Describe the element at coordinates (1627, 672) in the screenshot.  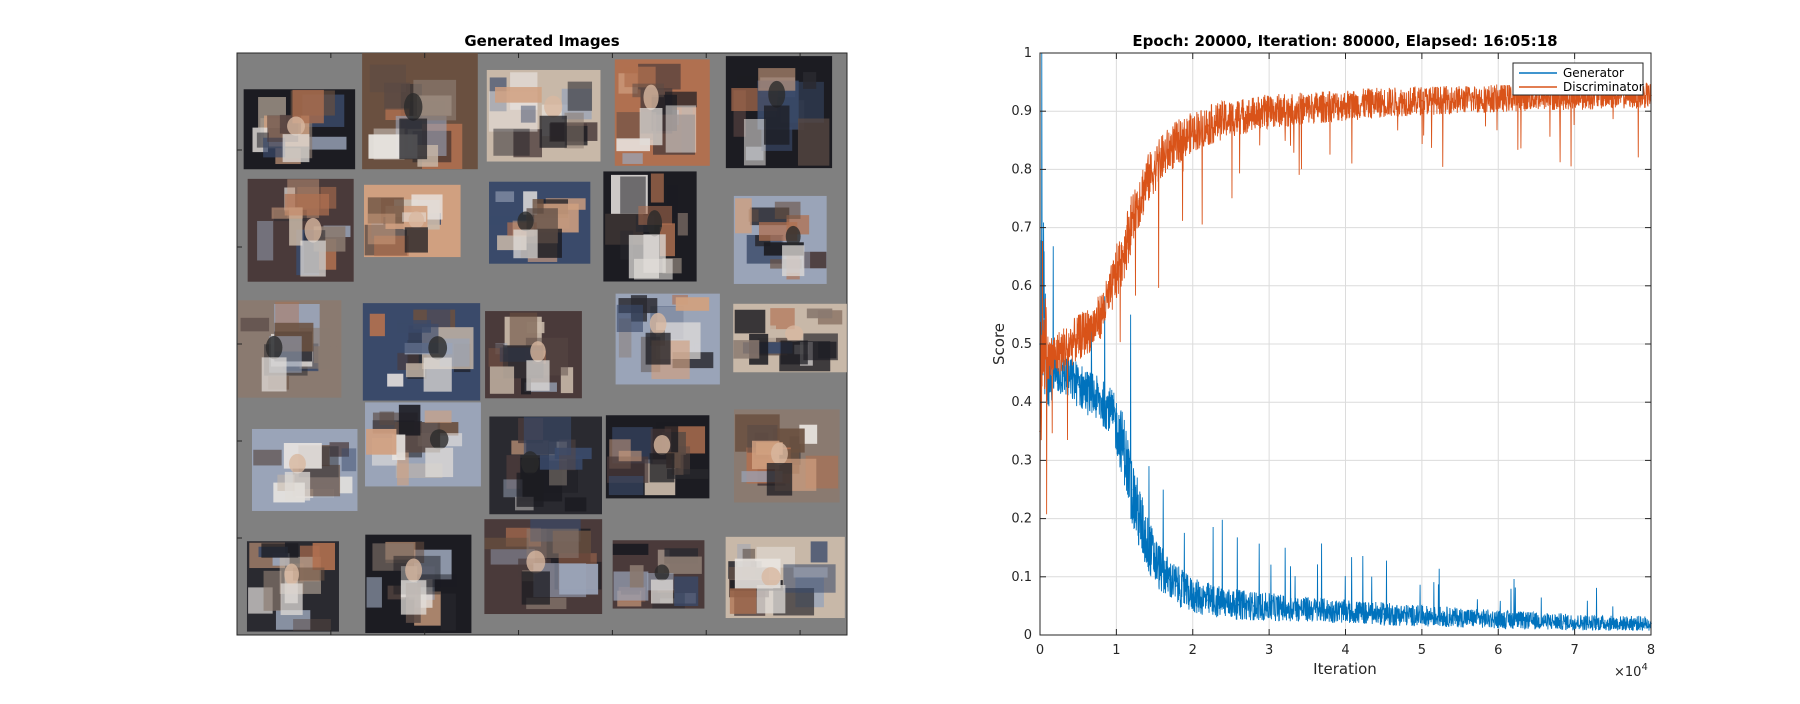
I see `x-exponent-base: ×10` at that location.